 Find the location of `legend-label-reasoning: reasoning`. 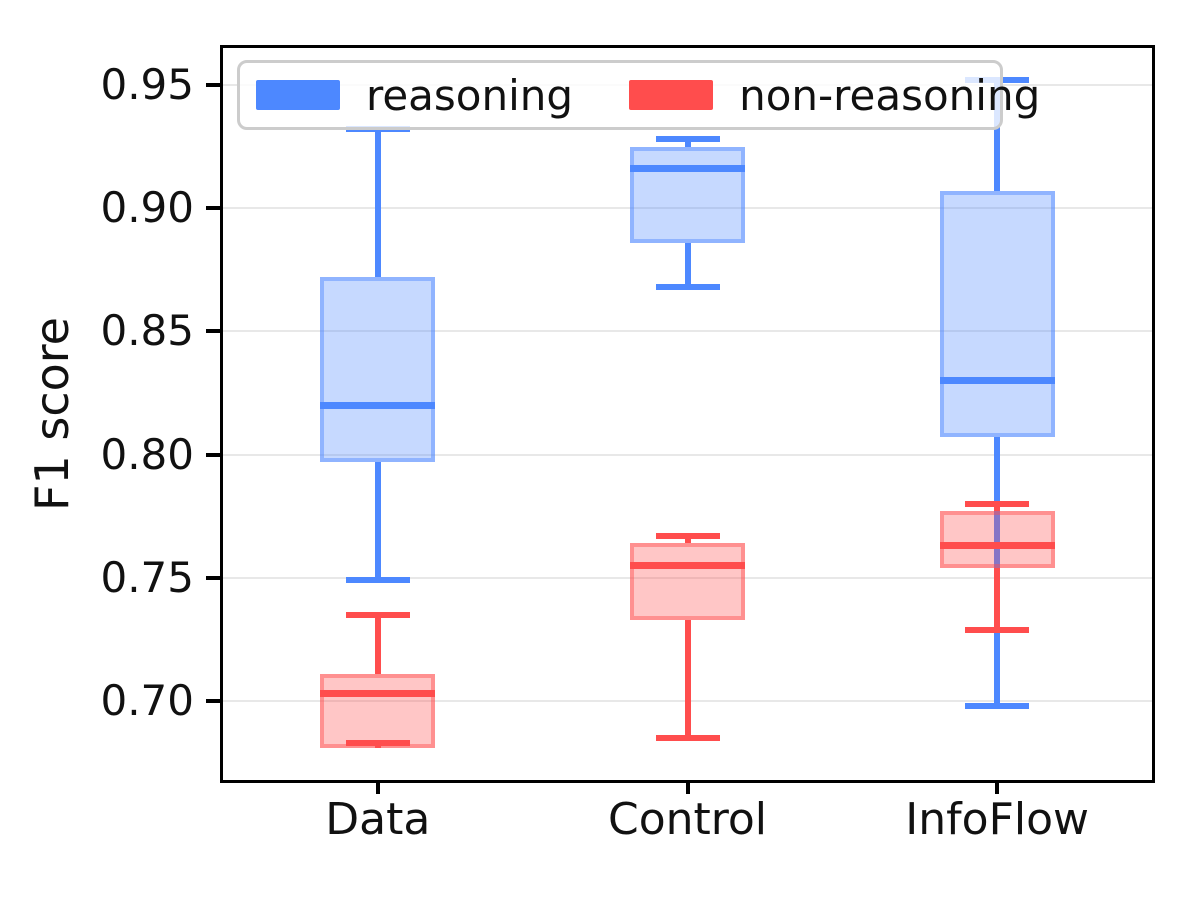

legend-label-reasoning: reasoning is located at coordinates (470, 95).